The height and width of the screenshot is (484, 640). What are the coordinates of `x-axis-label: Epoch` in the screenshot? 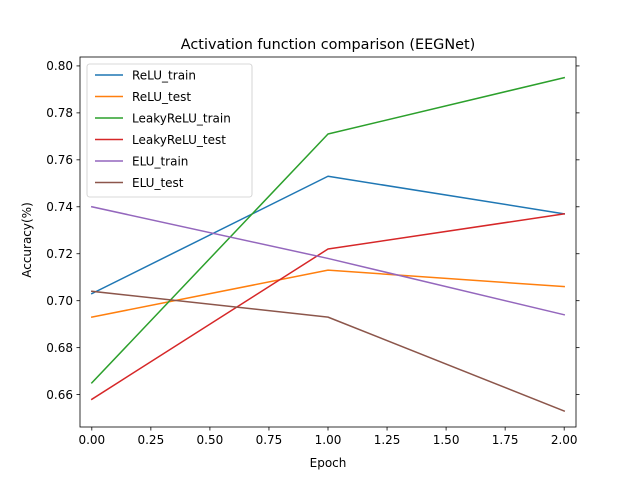 It's located at (328, 463).